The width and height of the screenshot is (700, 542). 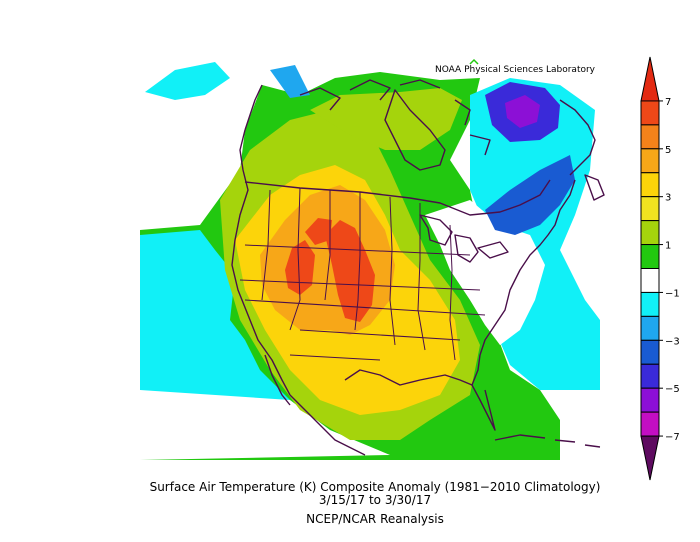 What do you see at coordinates (318, 231) in the screenshot?
I see `anomaly-fill-red-north` at bounding box center [318, 231].